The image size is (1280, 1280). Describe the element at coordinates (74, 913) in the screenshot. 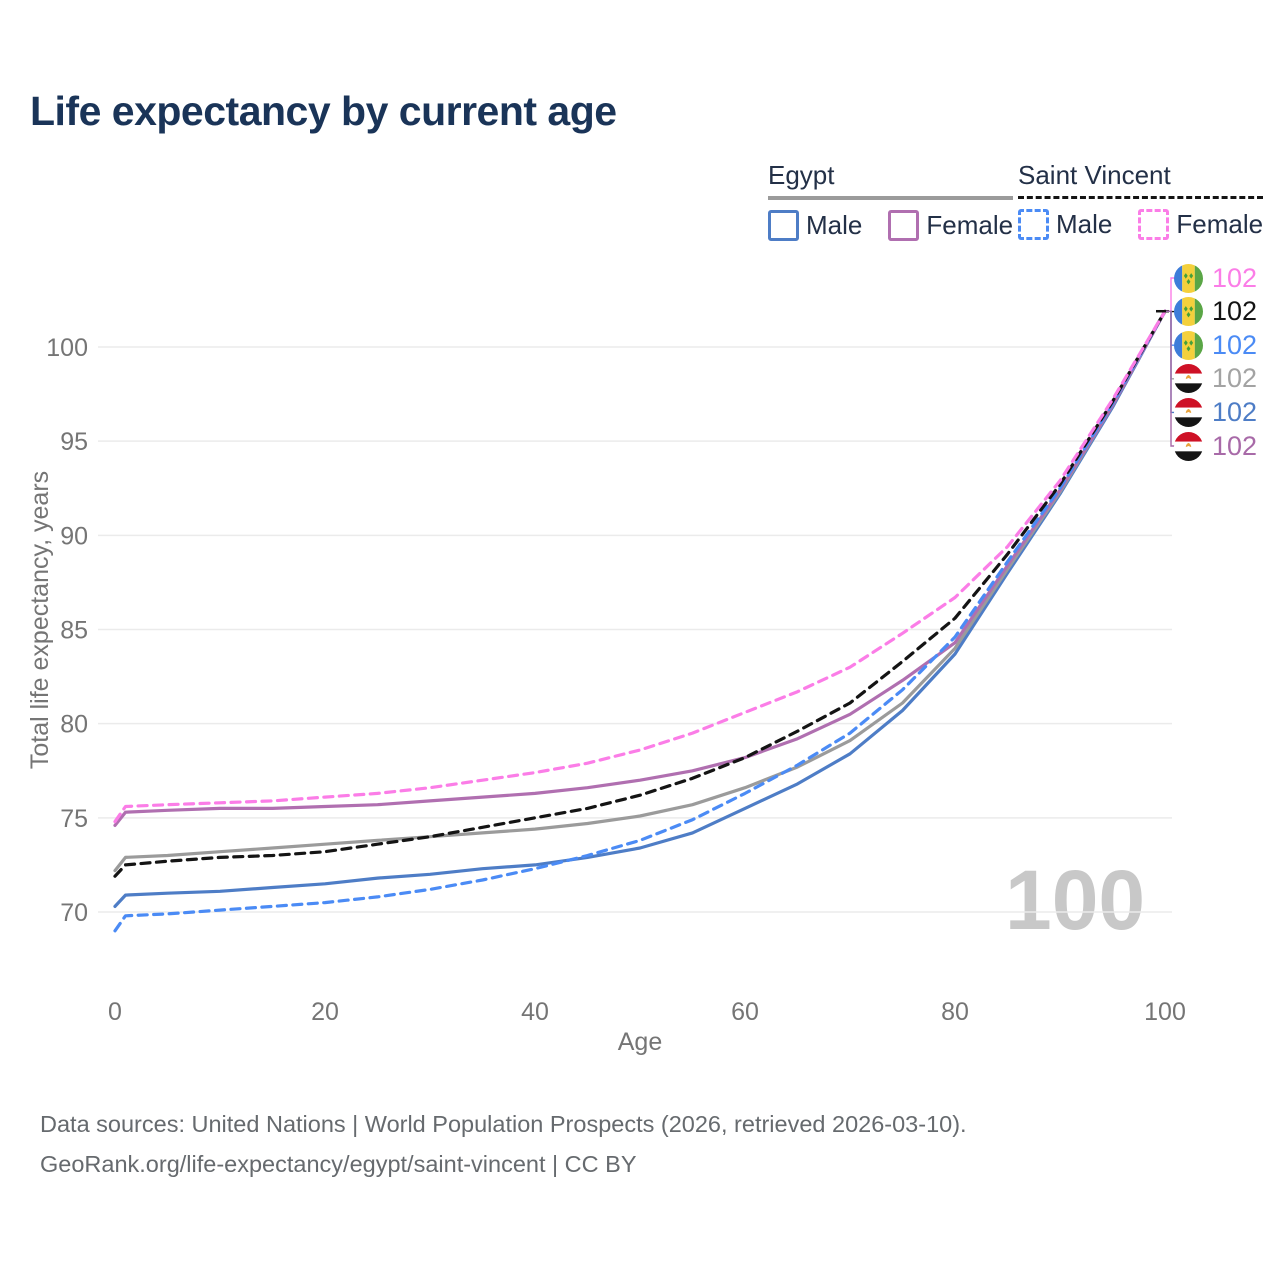

I see `svg-text: 70` at that location.